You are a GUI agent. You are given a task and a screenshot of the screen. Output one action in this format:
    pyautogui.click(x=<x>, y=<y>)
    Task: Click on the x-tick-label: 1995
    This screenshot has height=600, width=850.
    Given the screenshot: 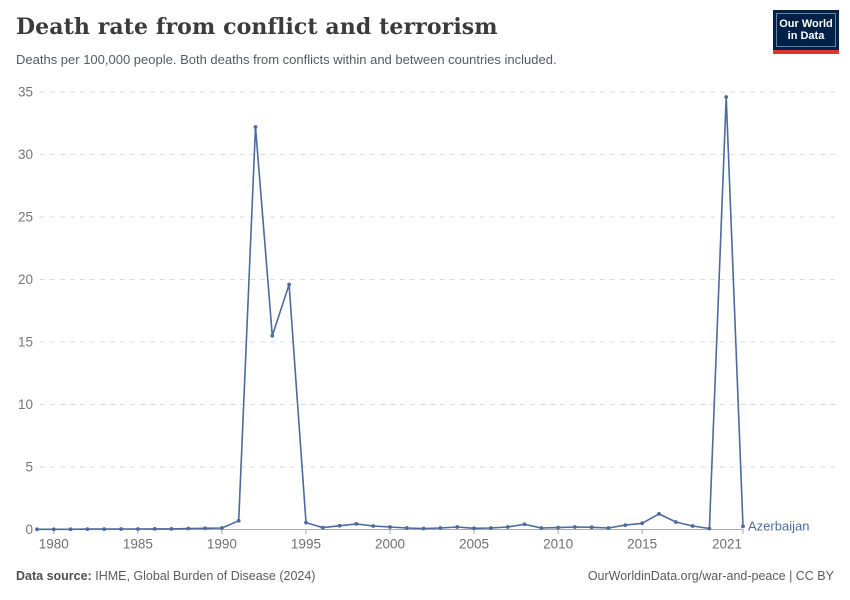 What is the action you would take?
    pyautogui.click(x=306, y=544)
    